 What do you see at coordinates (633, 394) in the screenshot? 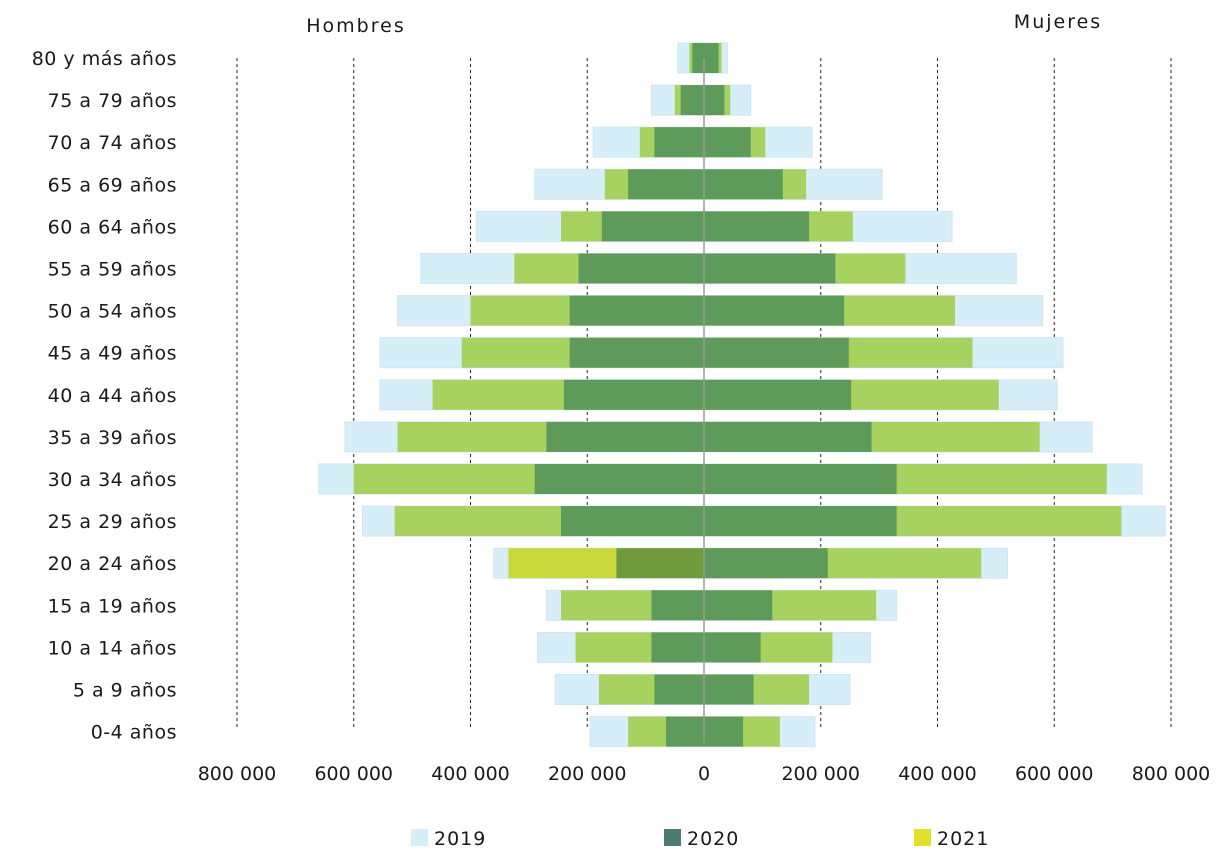
I see `bar-hombres-2021-40-a-44-anos` at bounding box center [633, 394].